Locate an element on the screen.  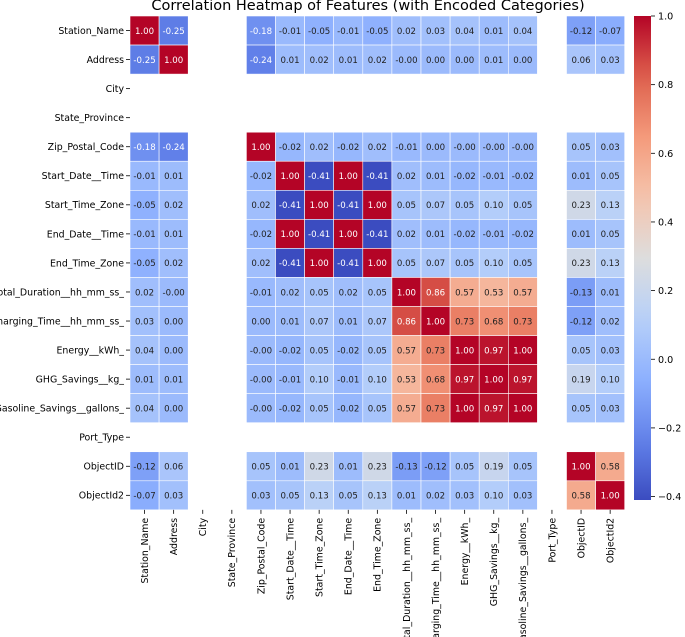
cell-value-label: -0.07 is located at coordinates (610, 32).